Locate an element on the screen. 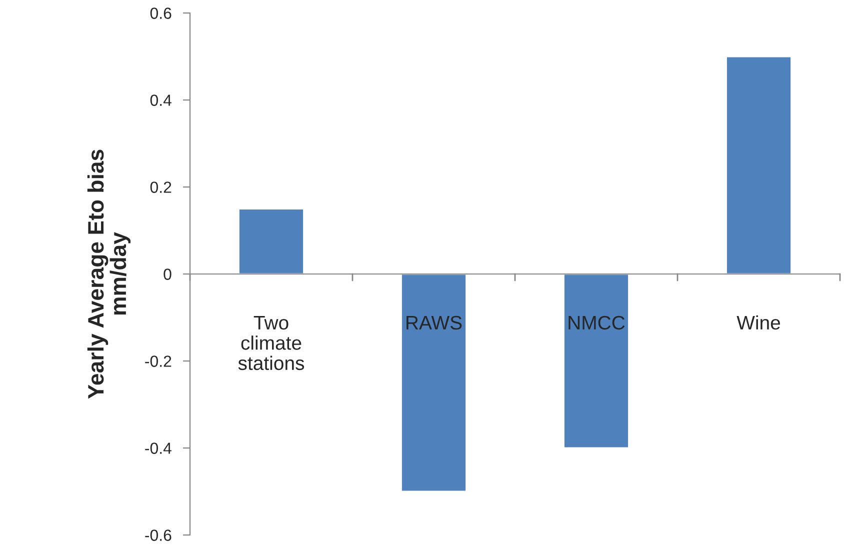 The height and width of the screenshot is (548, 848). y-tick-label: 0.2 is located at coordinates (161, 187).